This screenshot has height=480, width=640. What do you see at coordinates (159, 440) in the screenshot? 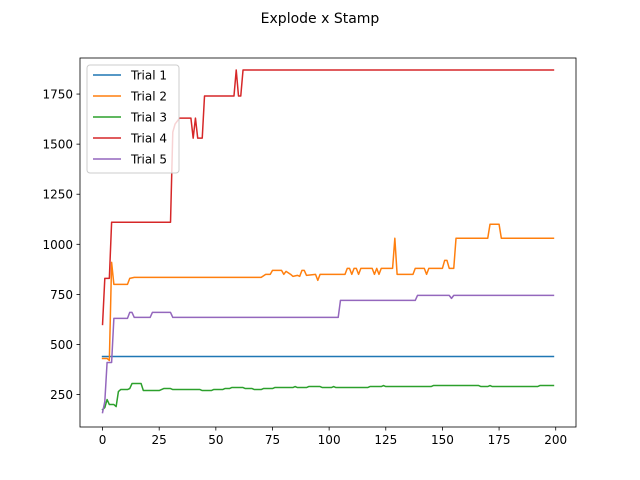
I see `x-tick-label: 25` at bounding box center [159, 440].